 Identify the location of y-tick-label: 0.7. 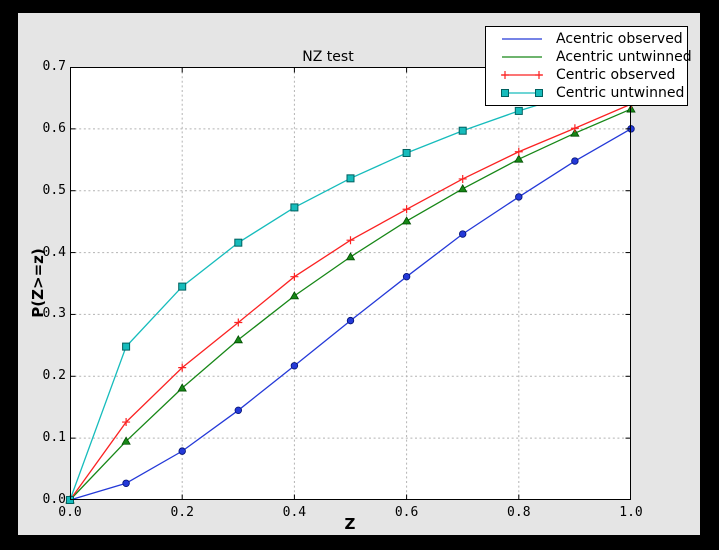
(54, 66).